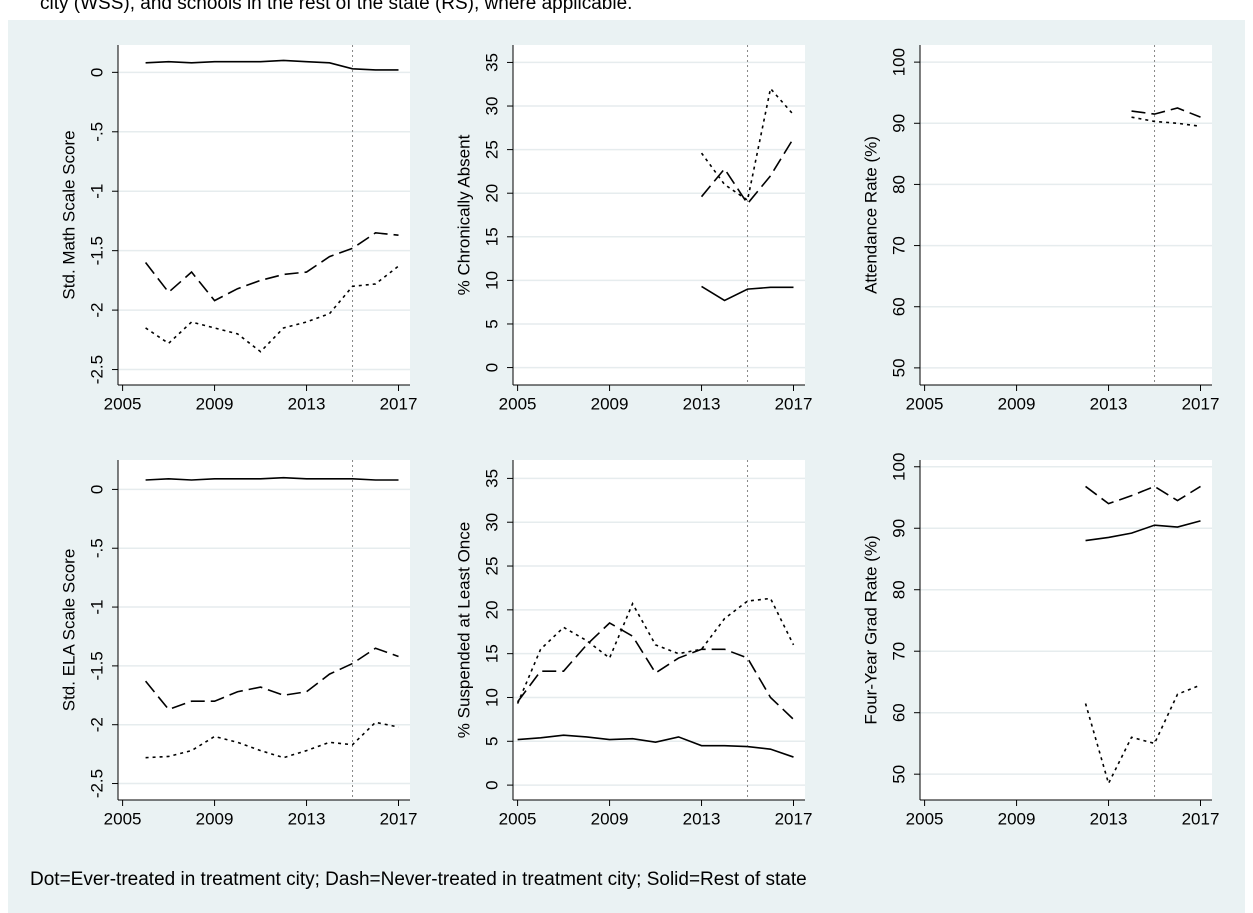  I want to click on y-axis-label: % Chronically Absent, so click(463, 214).